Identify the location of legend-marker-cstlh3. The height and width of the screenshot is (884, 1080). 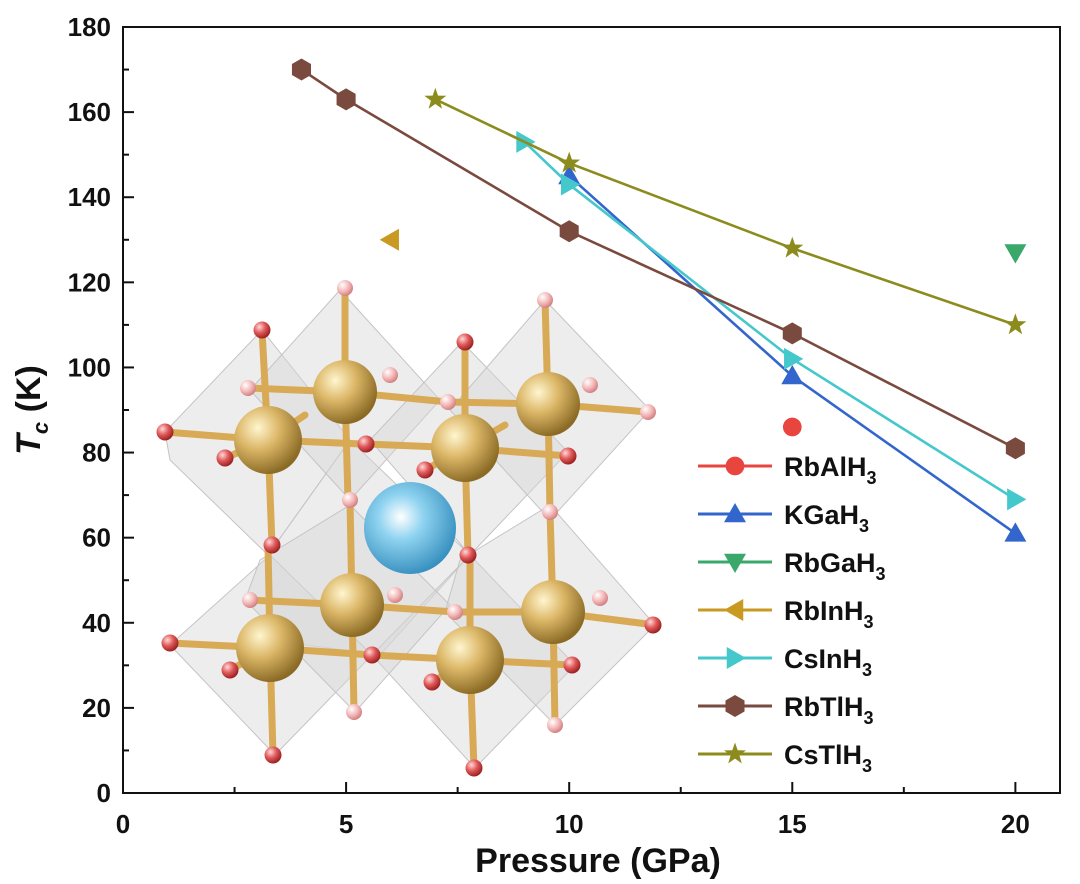
(735, 753).